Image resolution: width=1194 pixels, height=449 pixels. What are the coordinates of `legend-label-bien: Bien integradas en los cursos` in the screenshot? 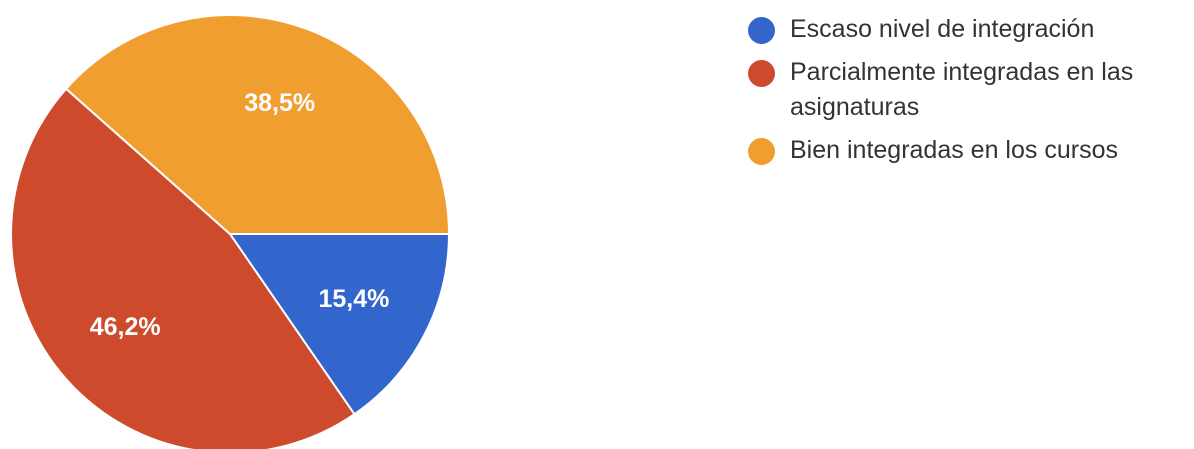 It's located at (954, 150).